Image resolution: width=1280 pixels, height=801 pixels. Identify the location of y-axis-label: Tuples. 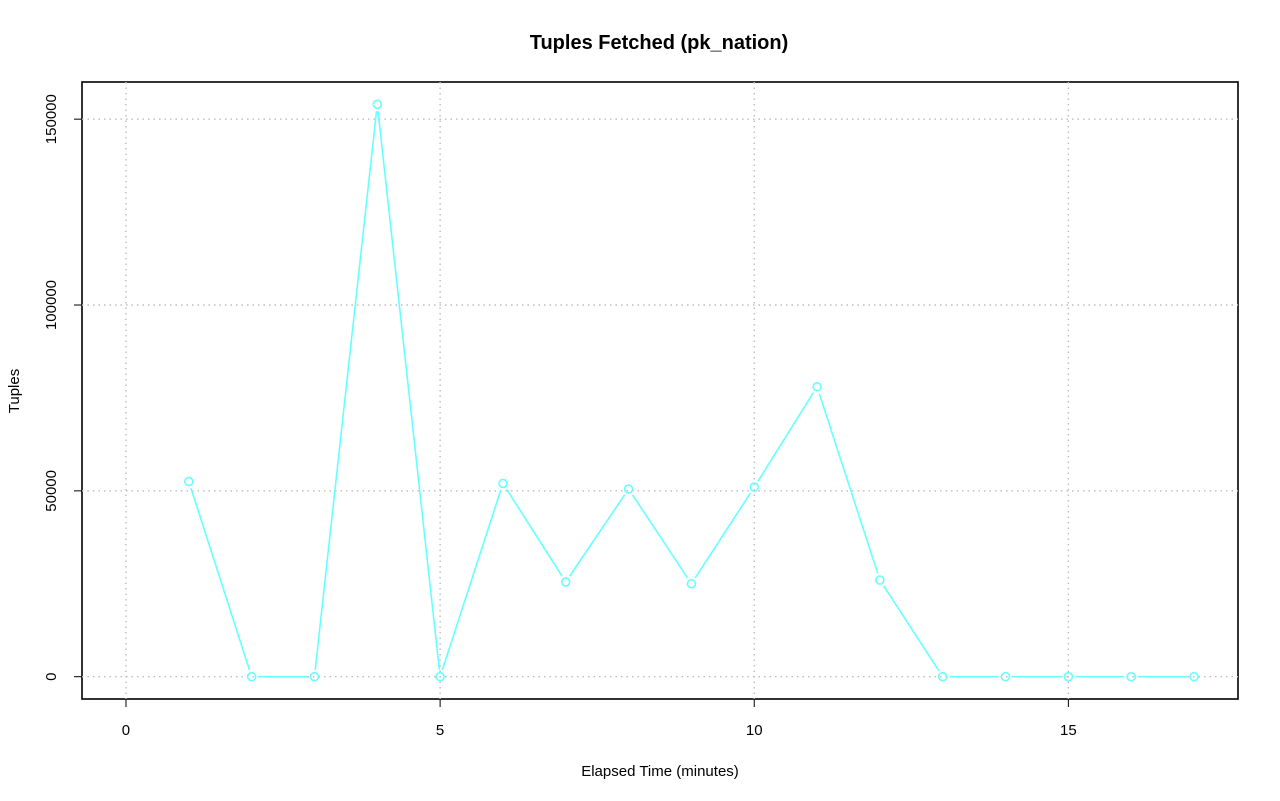
(14, 391).